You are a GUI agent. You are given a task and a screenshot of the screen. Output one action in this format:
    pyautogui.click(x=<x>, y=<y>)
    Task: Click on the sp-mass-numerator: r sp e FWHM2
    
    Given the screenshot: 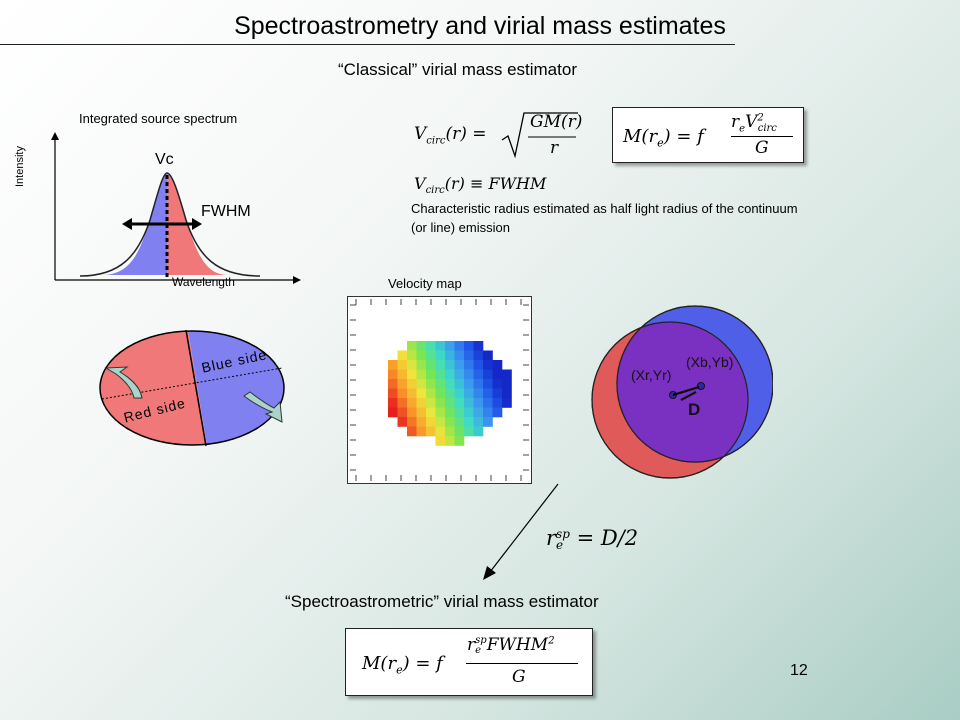 What is the action you would take?
    pyautogui.click(x=511, y=645)
    